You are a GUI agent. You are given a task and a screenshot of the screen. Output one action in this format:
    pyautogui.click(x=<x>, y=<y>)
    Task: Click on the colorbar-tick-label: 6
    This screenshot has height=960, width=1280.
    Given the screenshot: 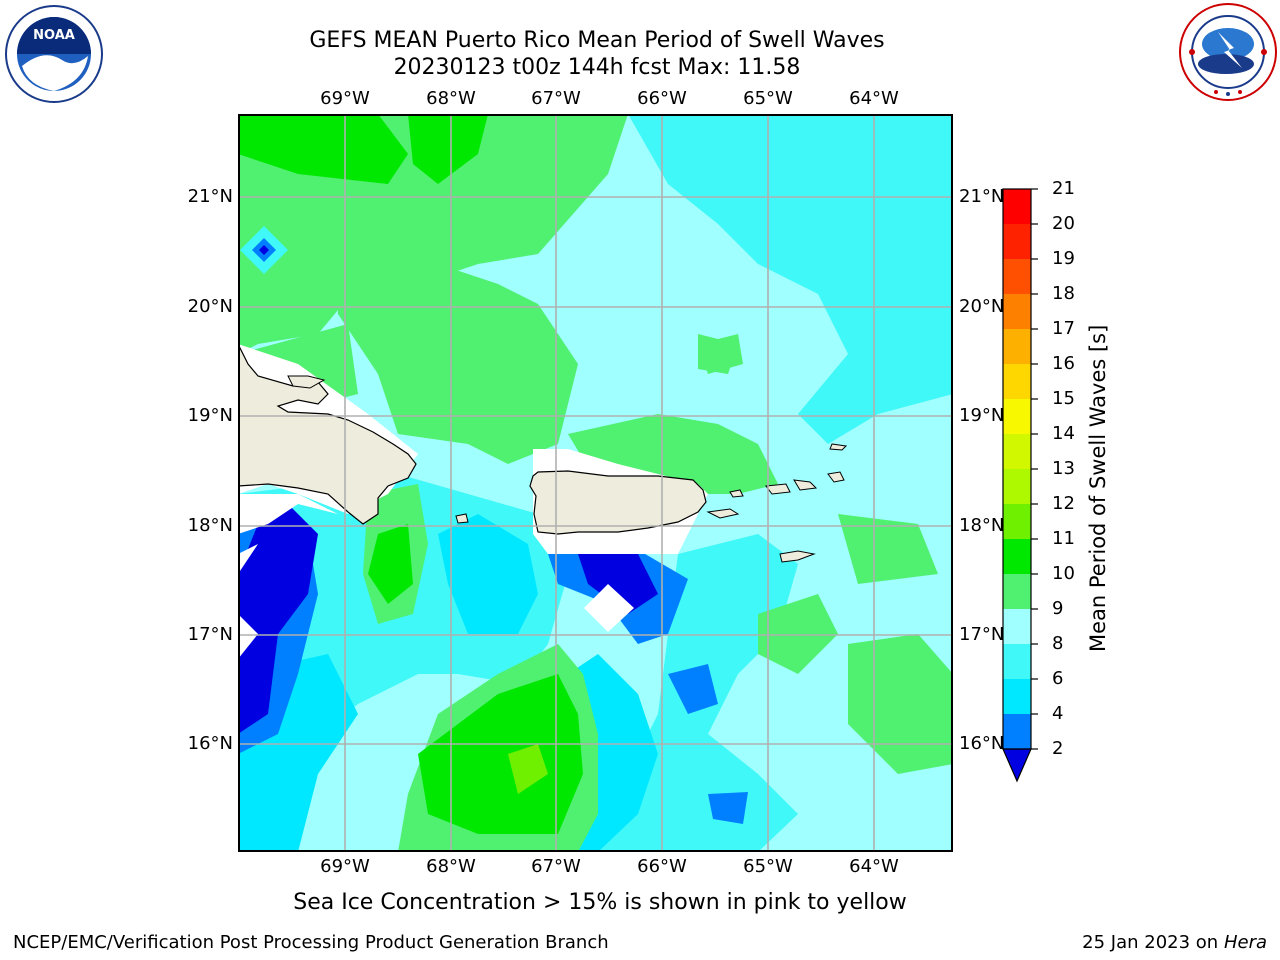 What is the action you would take?
    pyautogui.click(x=1058, y=678)
    